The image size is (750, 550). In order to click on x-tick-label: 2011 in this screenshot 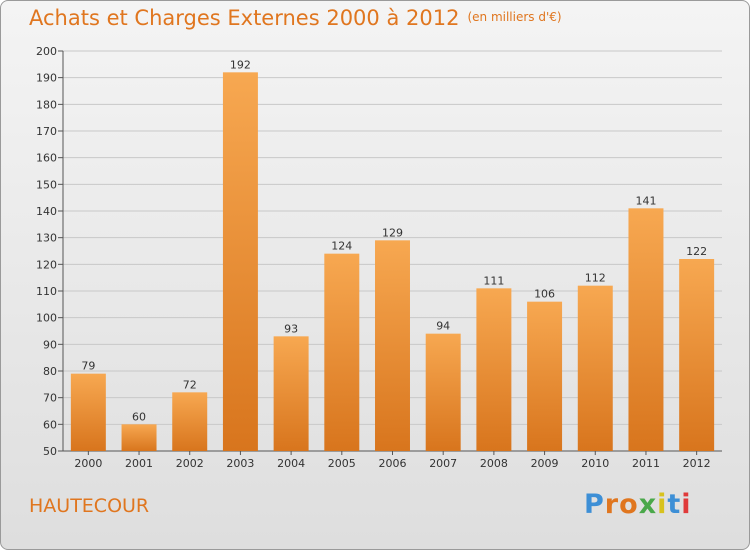, I will do `click(646, 463)`.